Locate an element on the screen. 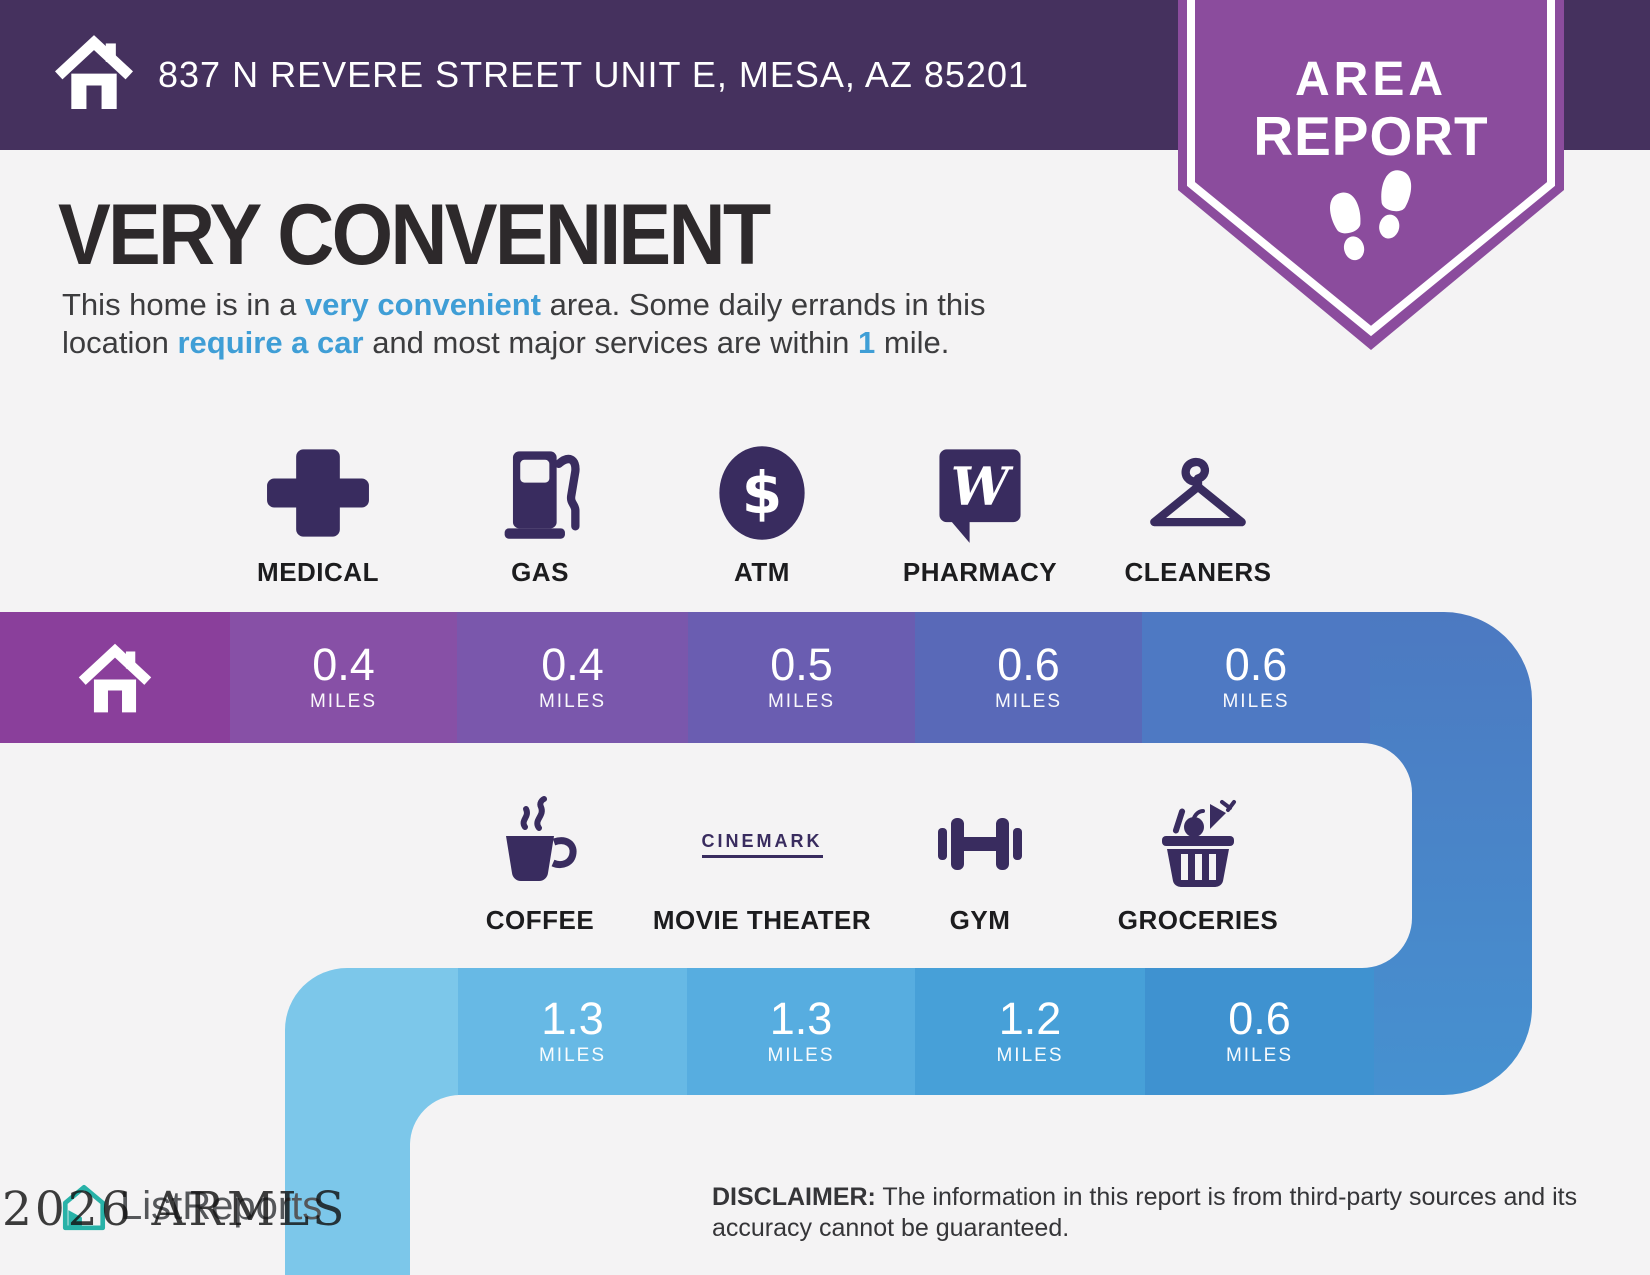 The height and width of the screenshot is (1275, 1650). poi-column-gym: GYM is located at coordinates (980, 864).